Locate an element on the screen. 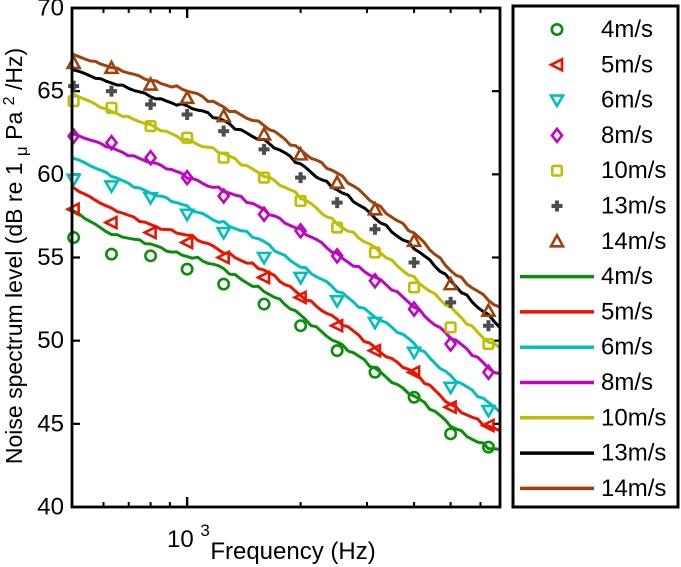 The width and height of the screenshot is (681, 567). legend-entry-marker-5m-s: 5m/s is located at coordinates (600, 64).